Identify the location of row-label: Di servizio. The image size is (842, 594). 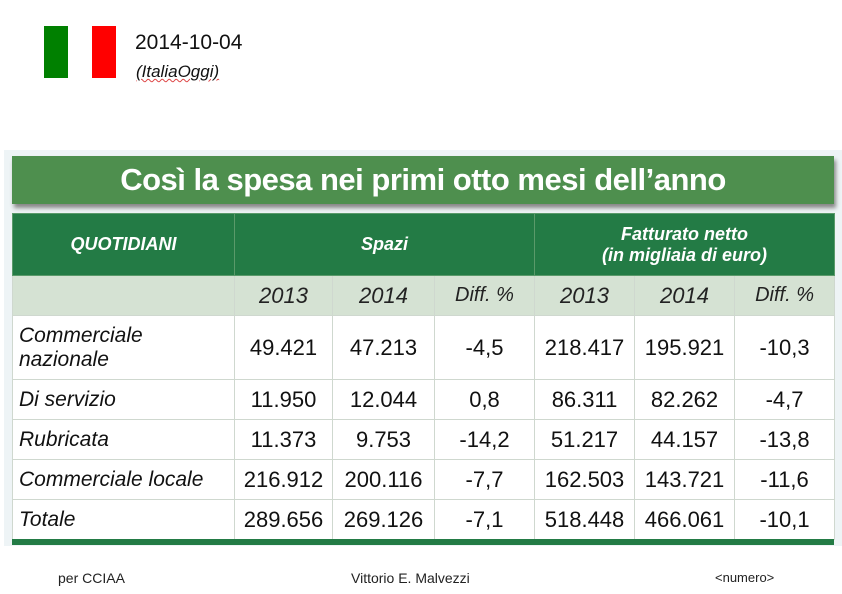
(123, 399).